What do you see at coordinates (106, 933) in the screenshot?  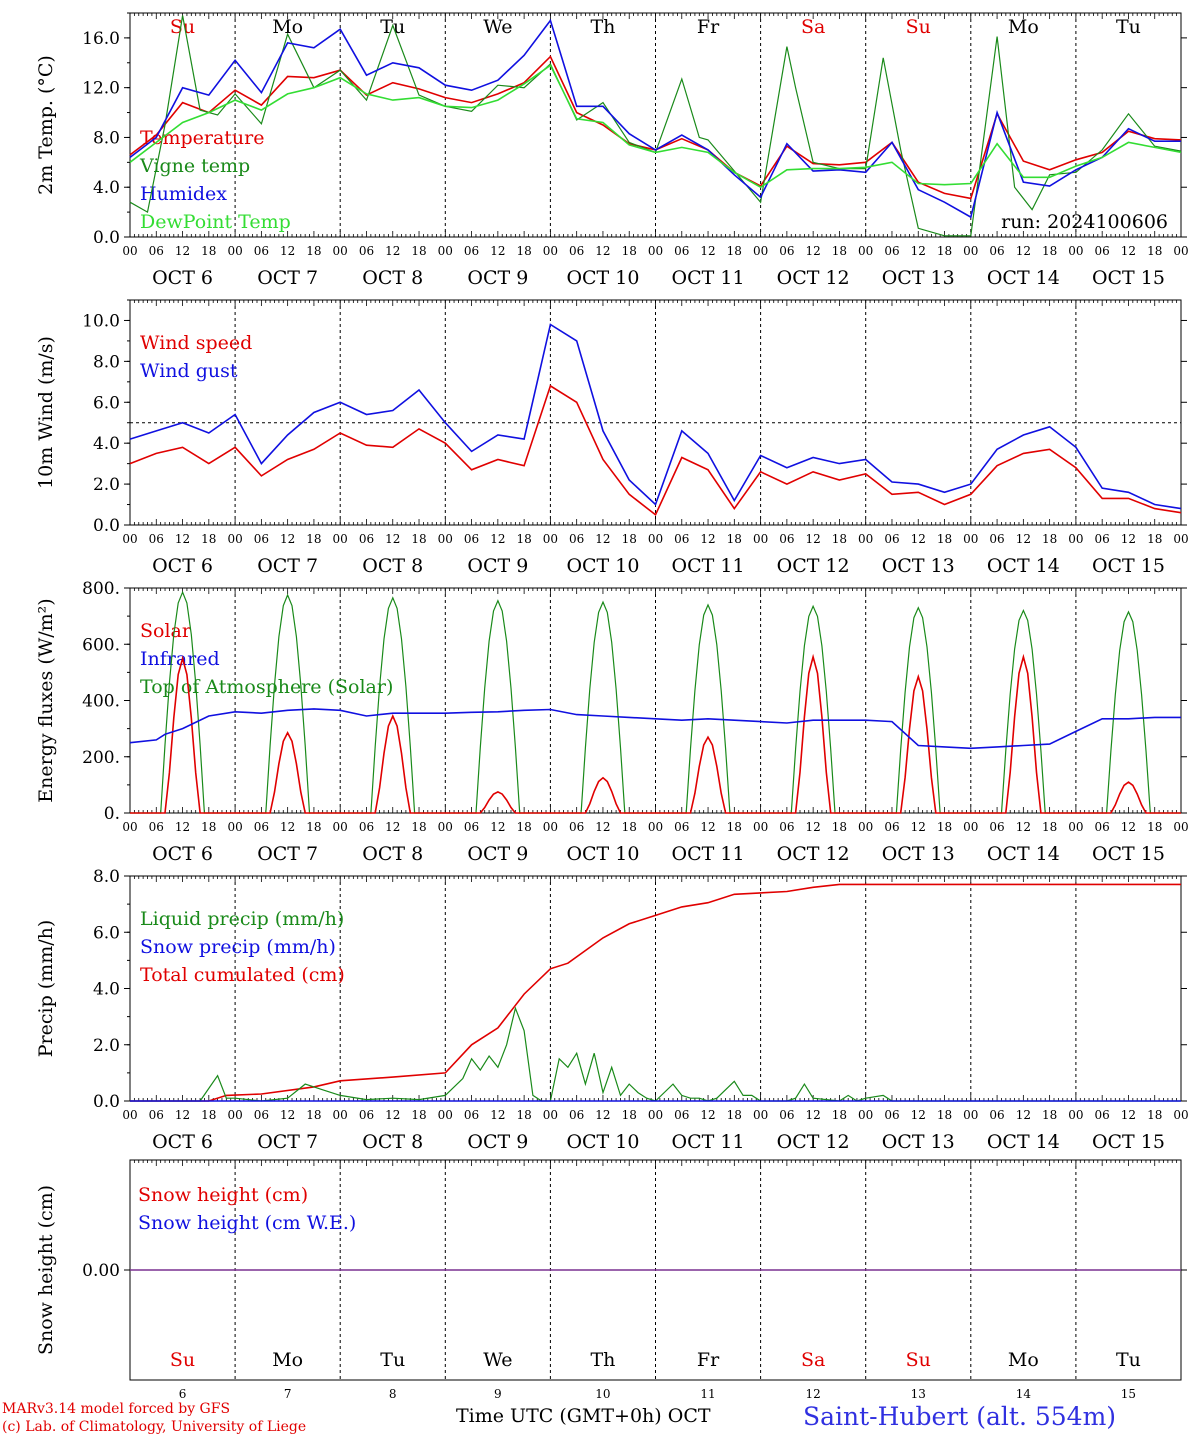 I see `y-tick-label: 6.0` at bounding box center [106, 933].